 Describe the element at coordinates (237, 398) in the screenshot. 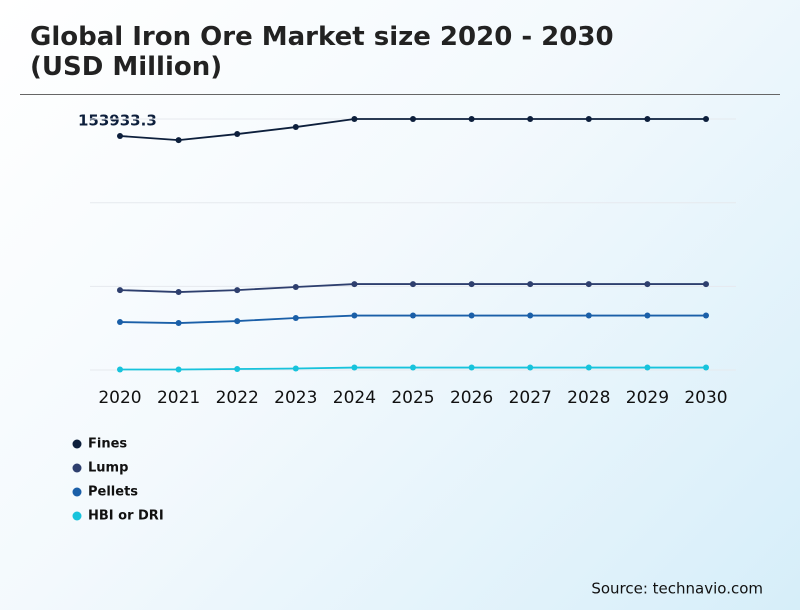

I see `x-tick-label: 2022` at that location.